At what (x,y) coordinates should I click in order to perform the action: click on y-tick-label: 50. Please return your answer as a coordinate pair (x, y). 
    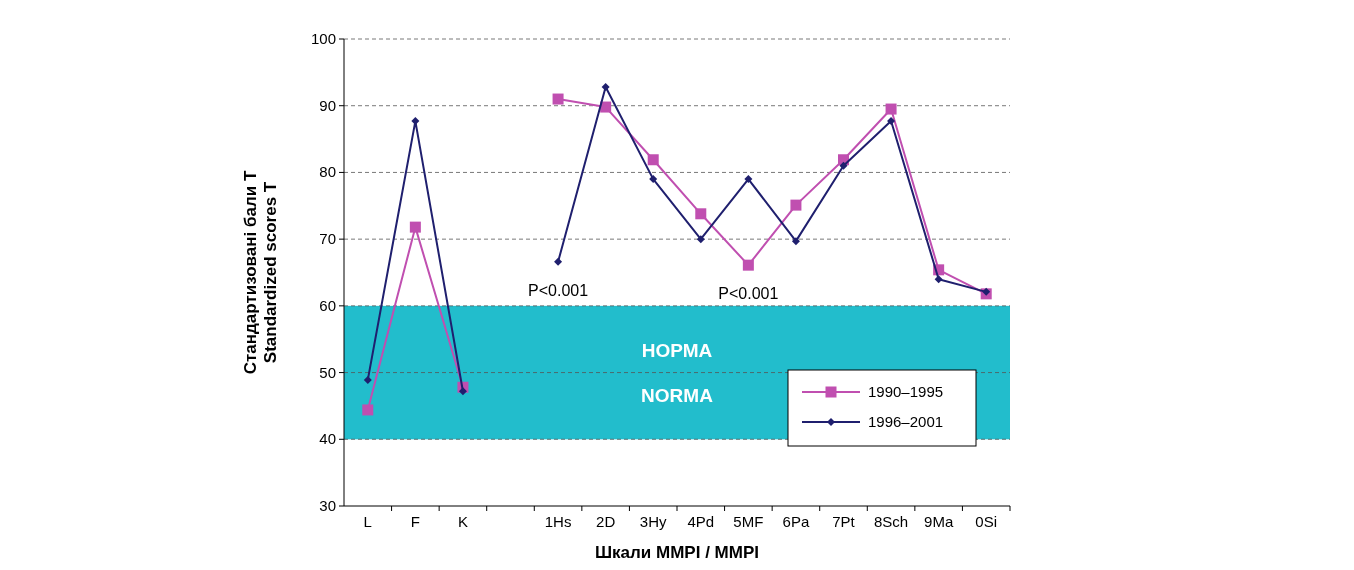
    Looking at the image, I should click on (327, 372).